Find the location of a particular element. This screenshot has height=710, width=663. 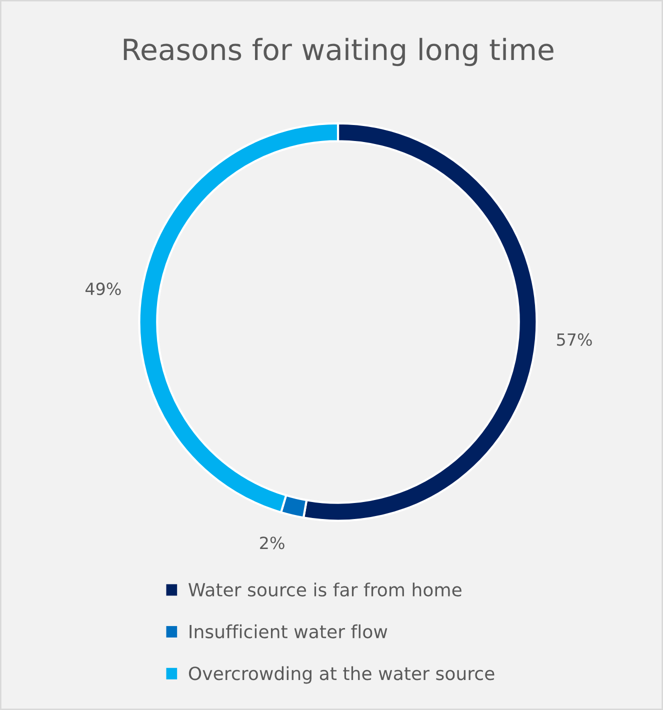

data-label: 57% is located at coordinates (574, 339).